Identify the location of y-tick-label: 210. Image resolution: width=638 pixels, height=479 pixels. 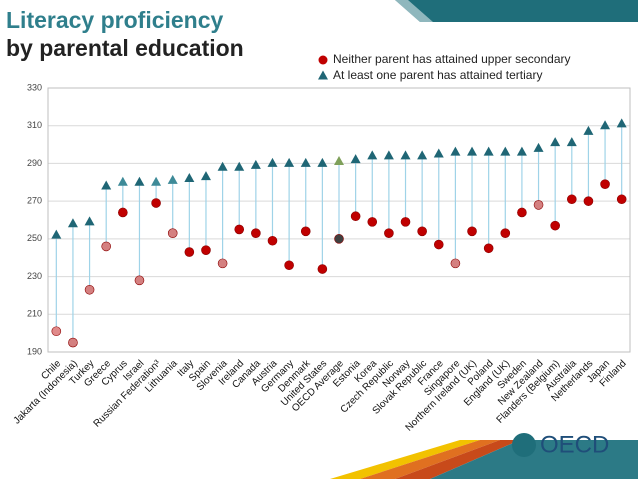
(34, 314).